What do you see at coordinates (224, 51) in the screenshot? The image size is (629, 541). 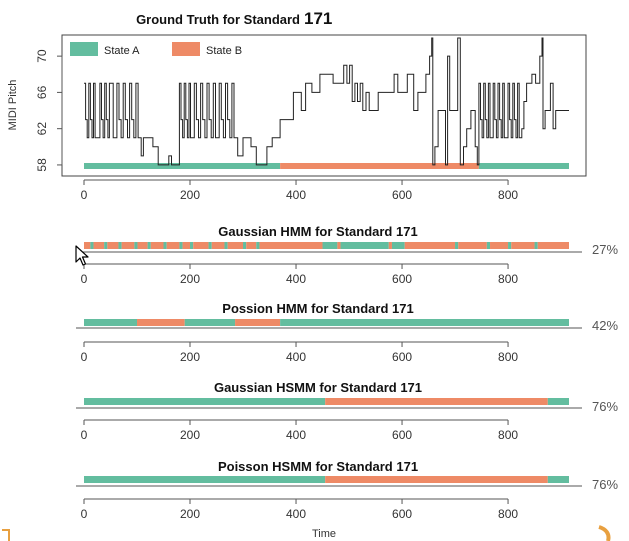 I see `legend-label-state-b: State B` at bounding box center [224, 51].